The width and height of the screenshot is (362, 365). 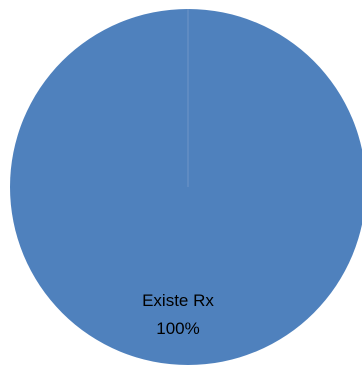 I want to click on slice-label-existe-rx: Existe Rx, so click(x=178, y=300).